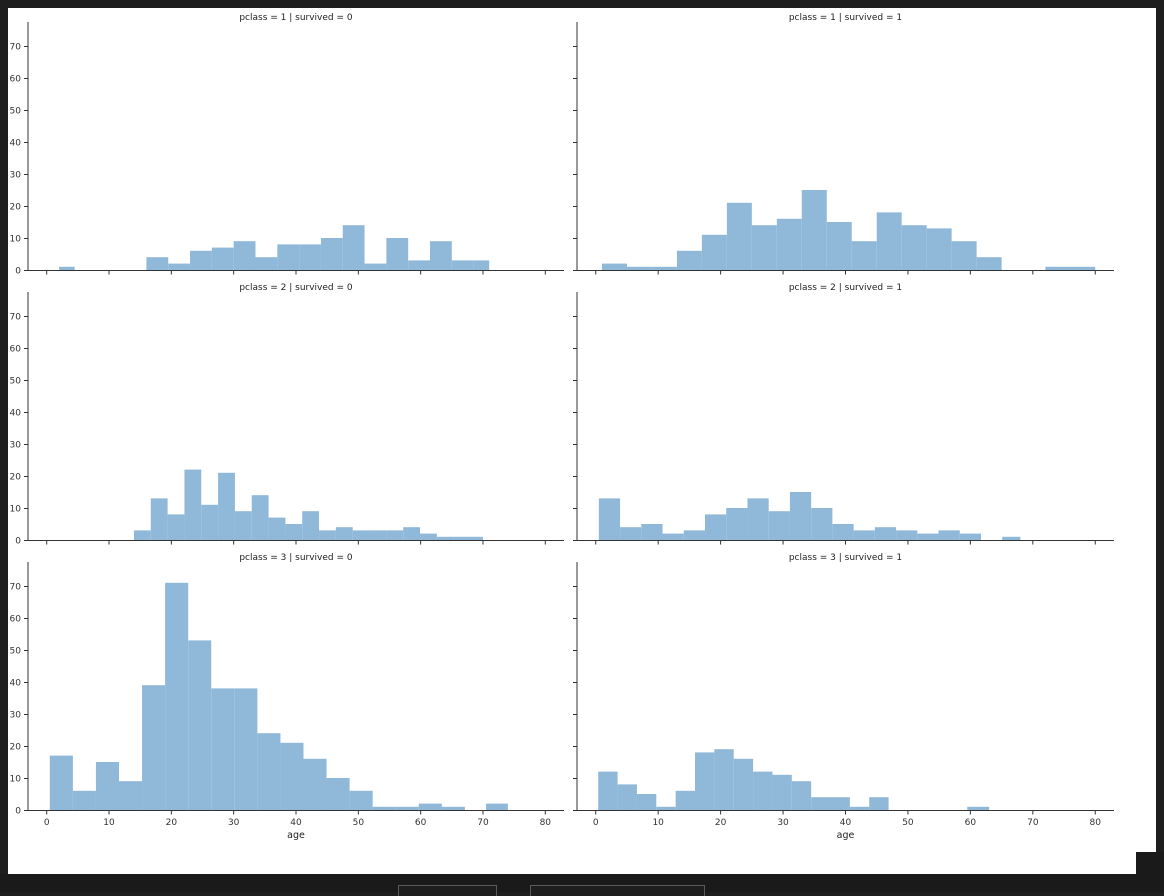  Describe the element at coordinates (908, 823) in the screenshot. I see `x-tick-label: 50` at that location.